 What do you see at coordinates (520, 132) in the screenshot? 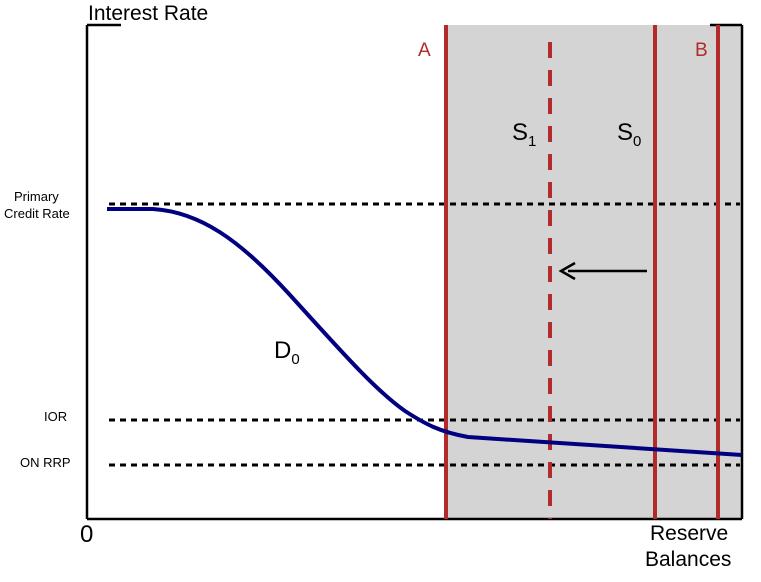
I see `supply-s1-label-base: S` at bounding box center [520, 132].